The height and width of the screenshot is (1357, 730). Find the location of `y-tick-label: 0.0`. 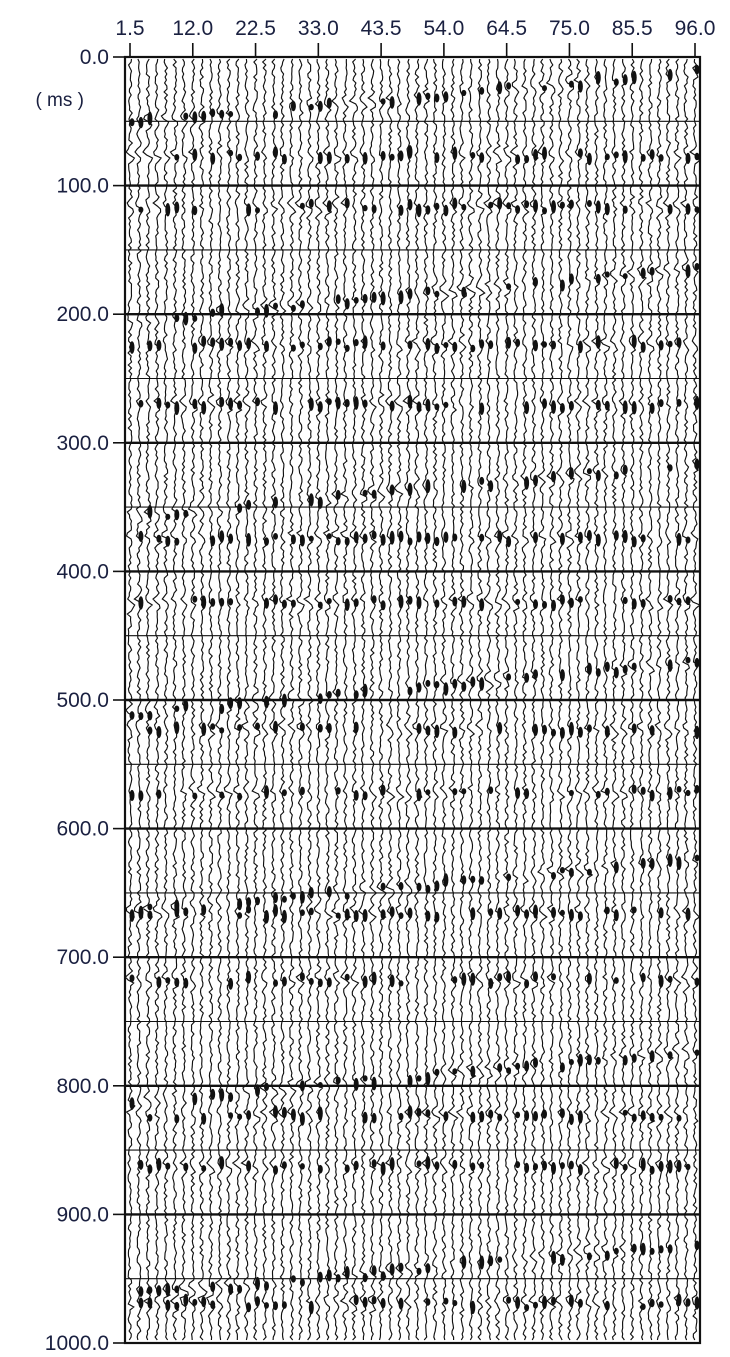

y-tick-label: 0.0 is located at coordinates (94, 57).